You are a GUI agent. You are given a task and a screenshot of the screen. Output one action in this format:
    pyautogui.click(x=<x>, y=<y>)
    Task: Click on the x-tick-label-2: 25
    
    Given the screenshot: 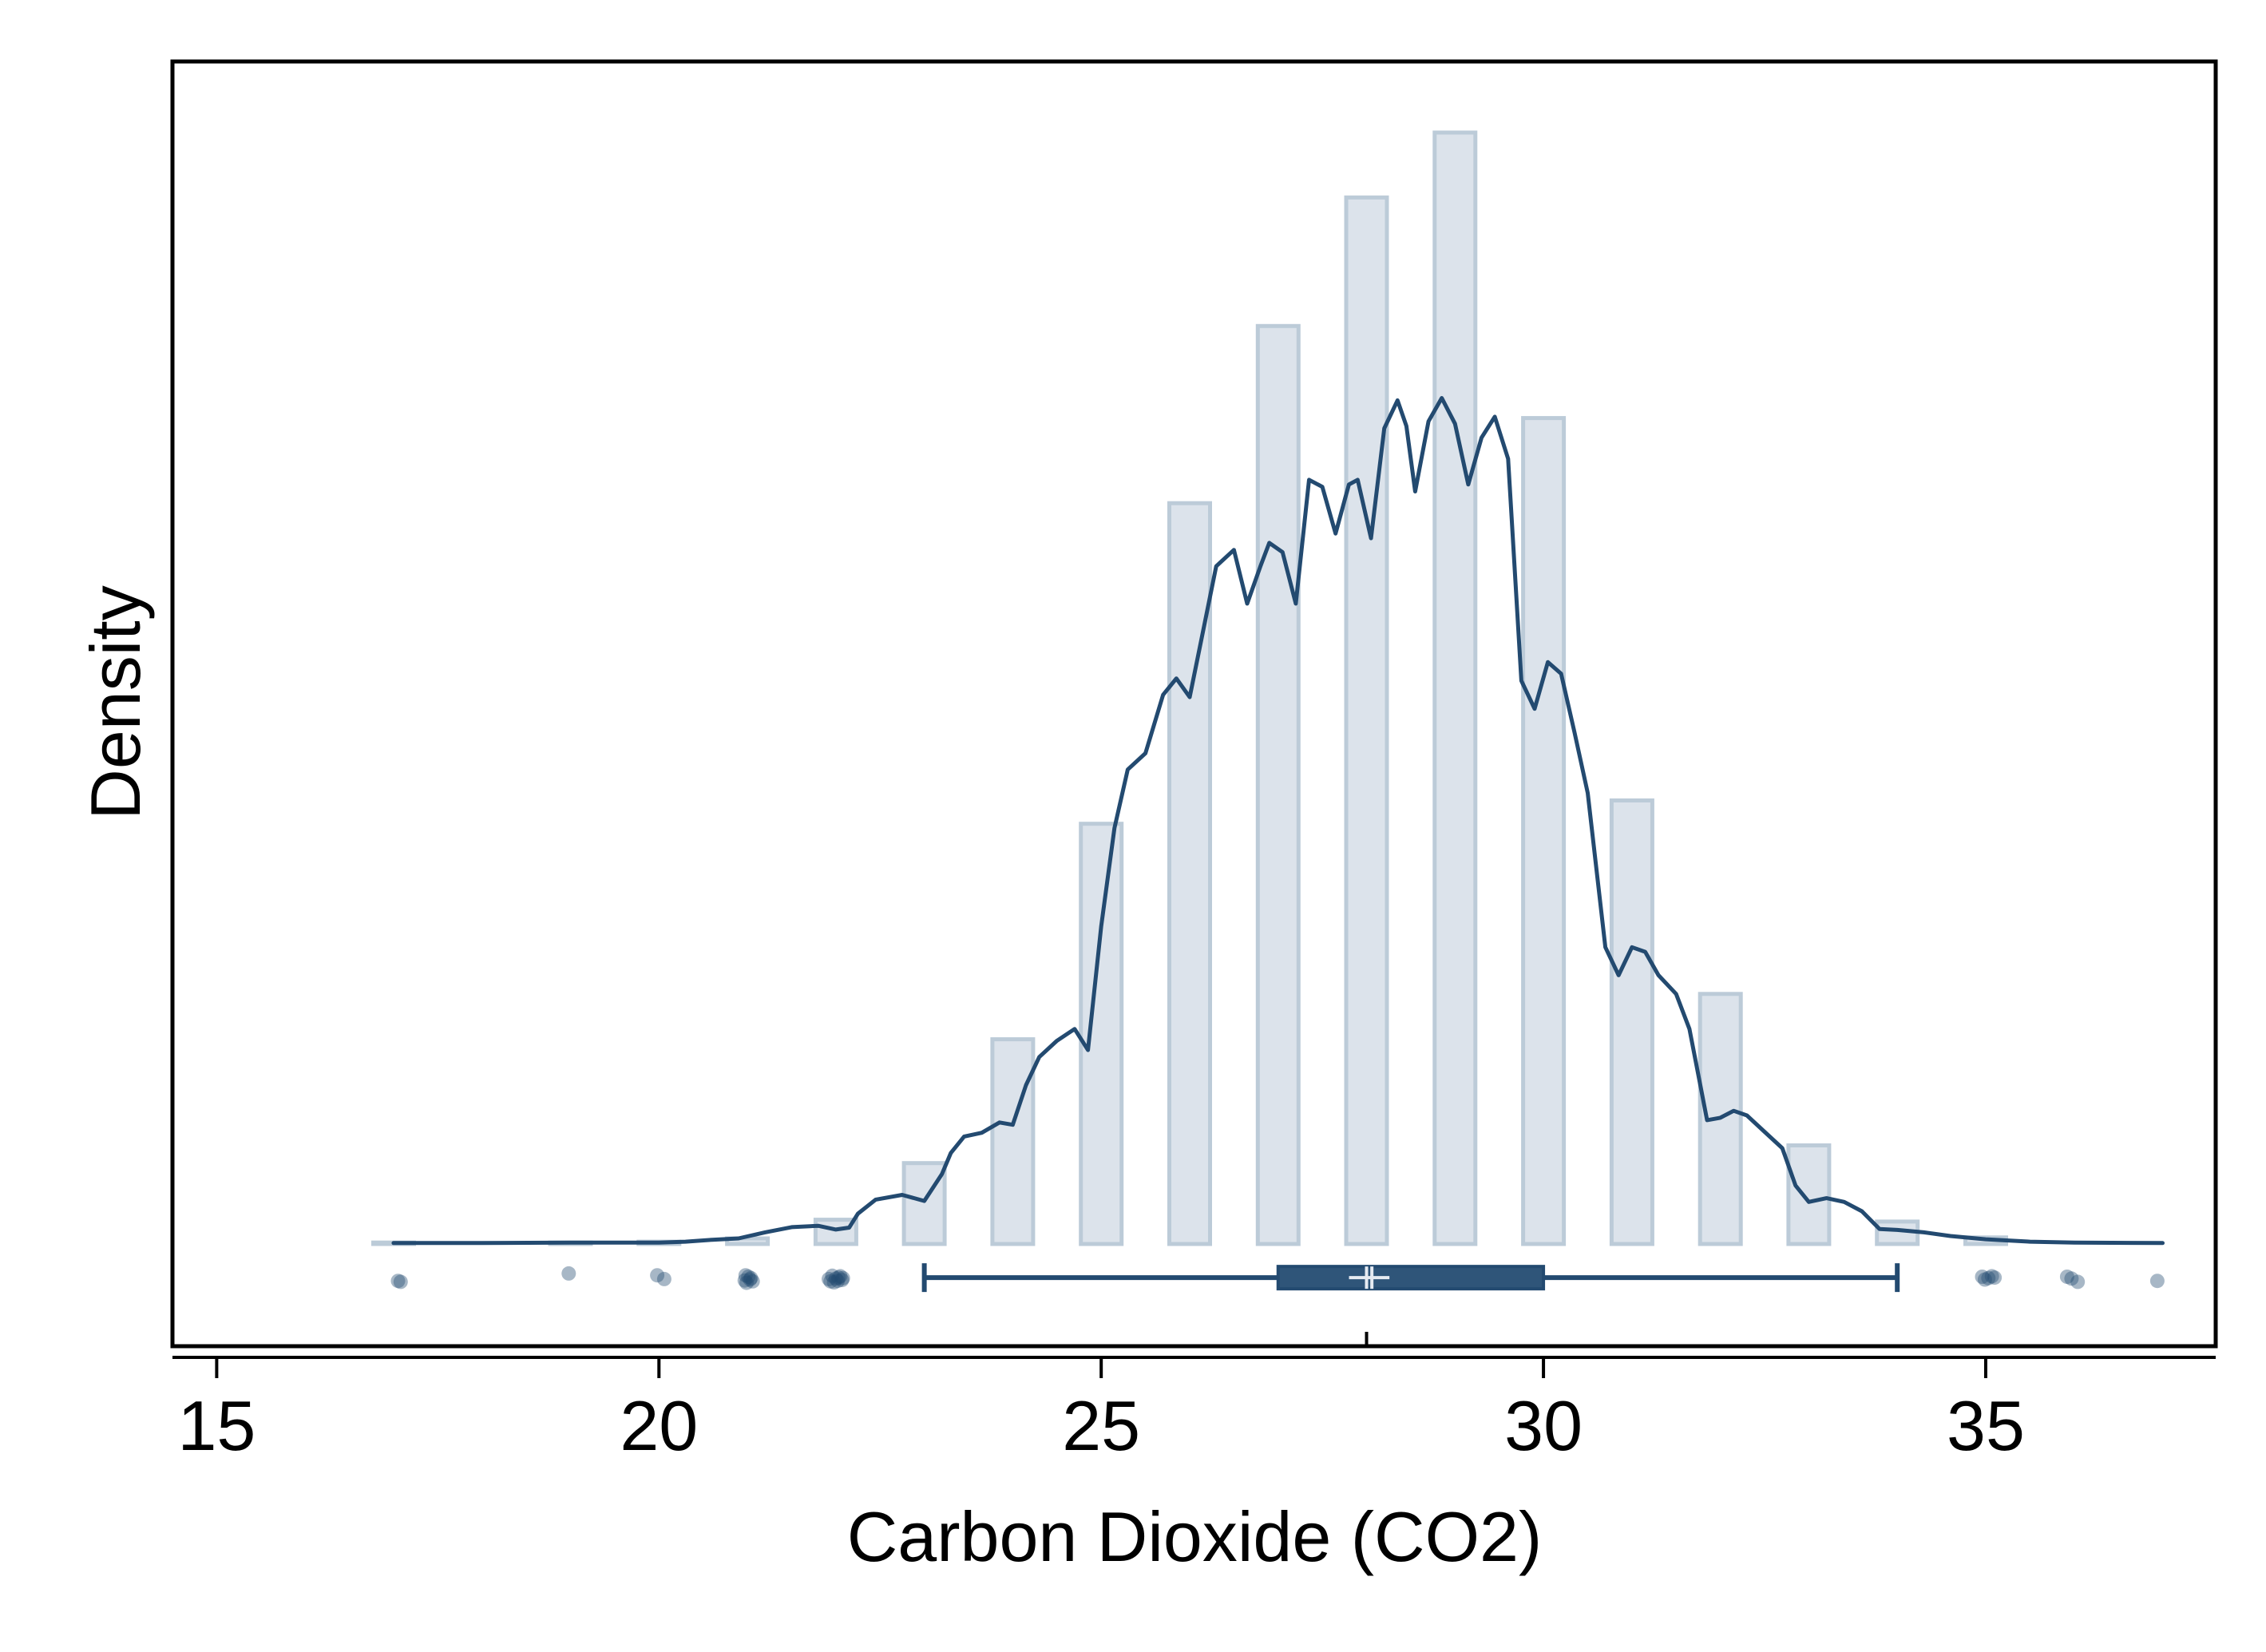 What is the action you would take?
    pyautogui.click(x=1101, y=1425)
    